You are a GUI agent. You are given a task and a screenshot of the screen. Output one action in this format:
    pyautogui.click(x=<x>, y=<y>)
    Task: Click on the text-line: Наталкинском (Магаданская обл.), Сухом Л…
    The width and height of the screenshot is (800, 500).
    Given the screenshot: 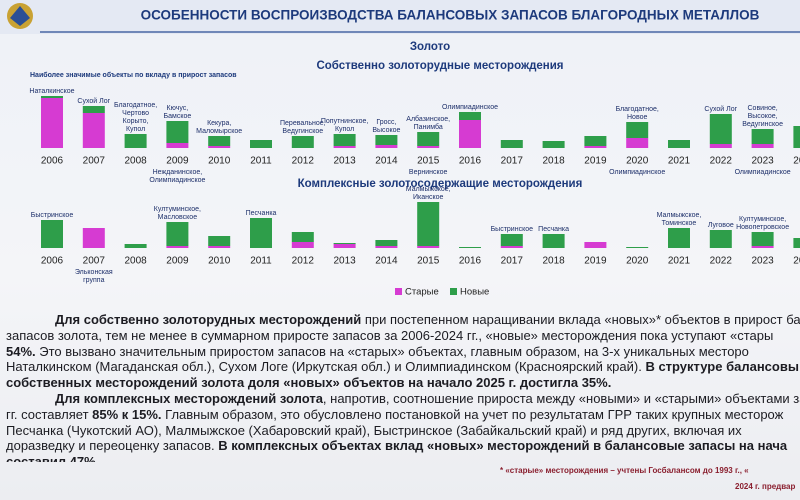 What is the action you would take?
    pyautogui.click(x=402, y=366)
    